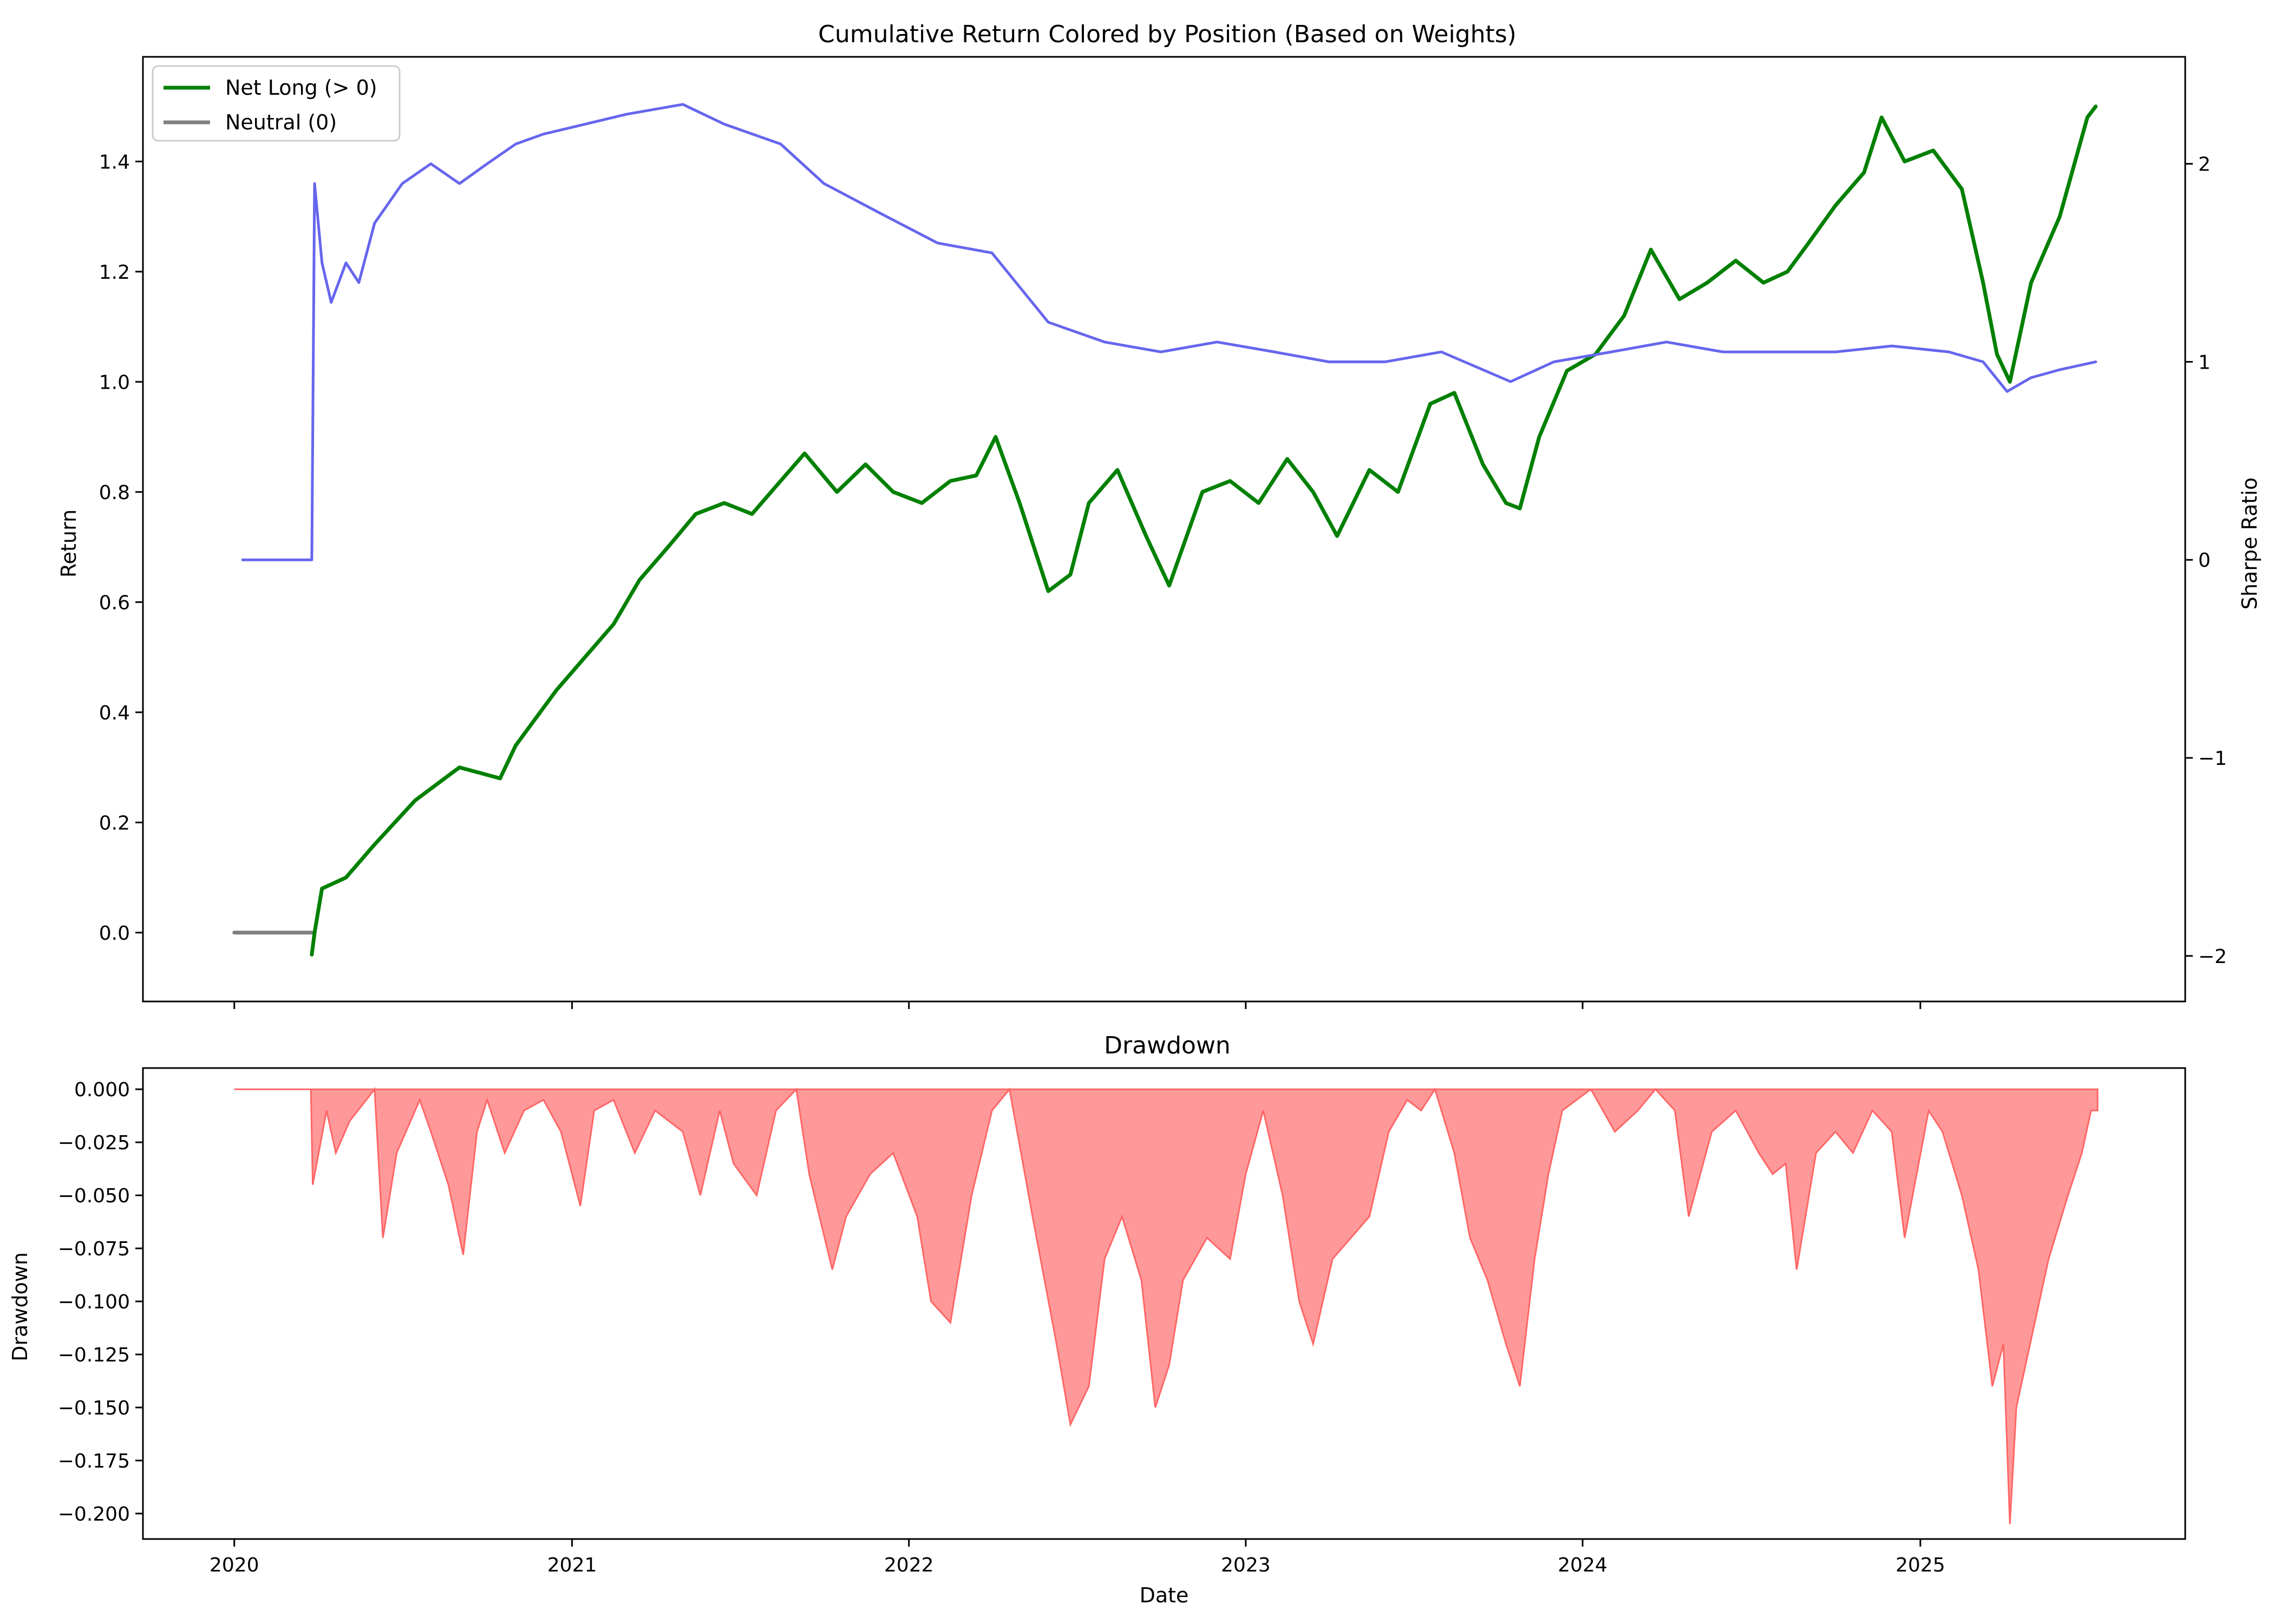 The image size is (2274, 1624). Describe the element at coordinates (572, 1565) in the screenshot. I see `date-x-tick-label: 2021` at that location.